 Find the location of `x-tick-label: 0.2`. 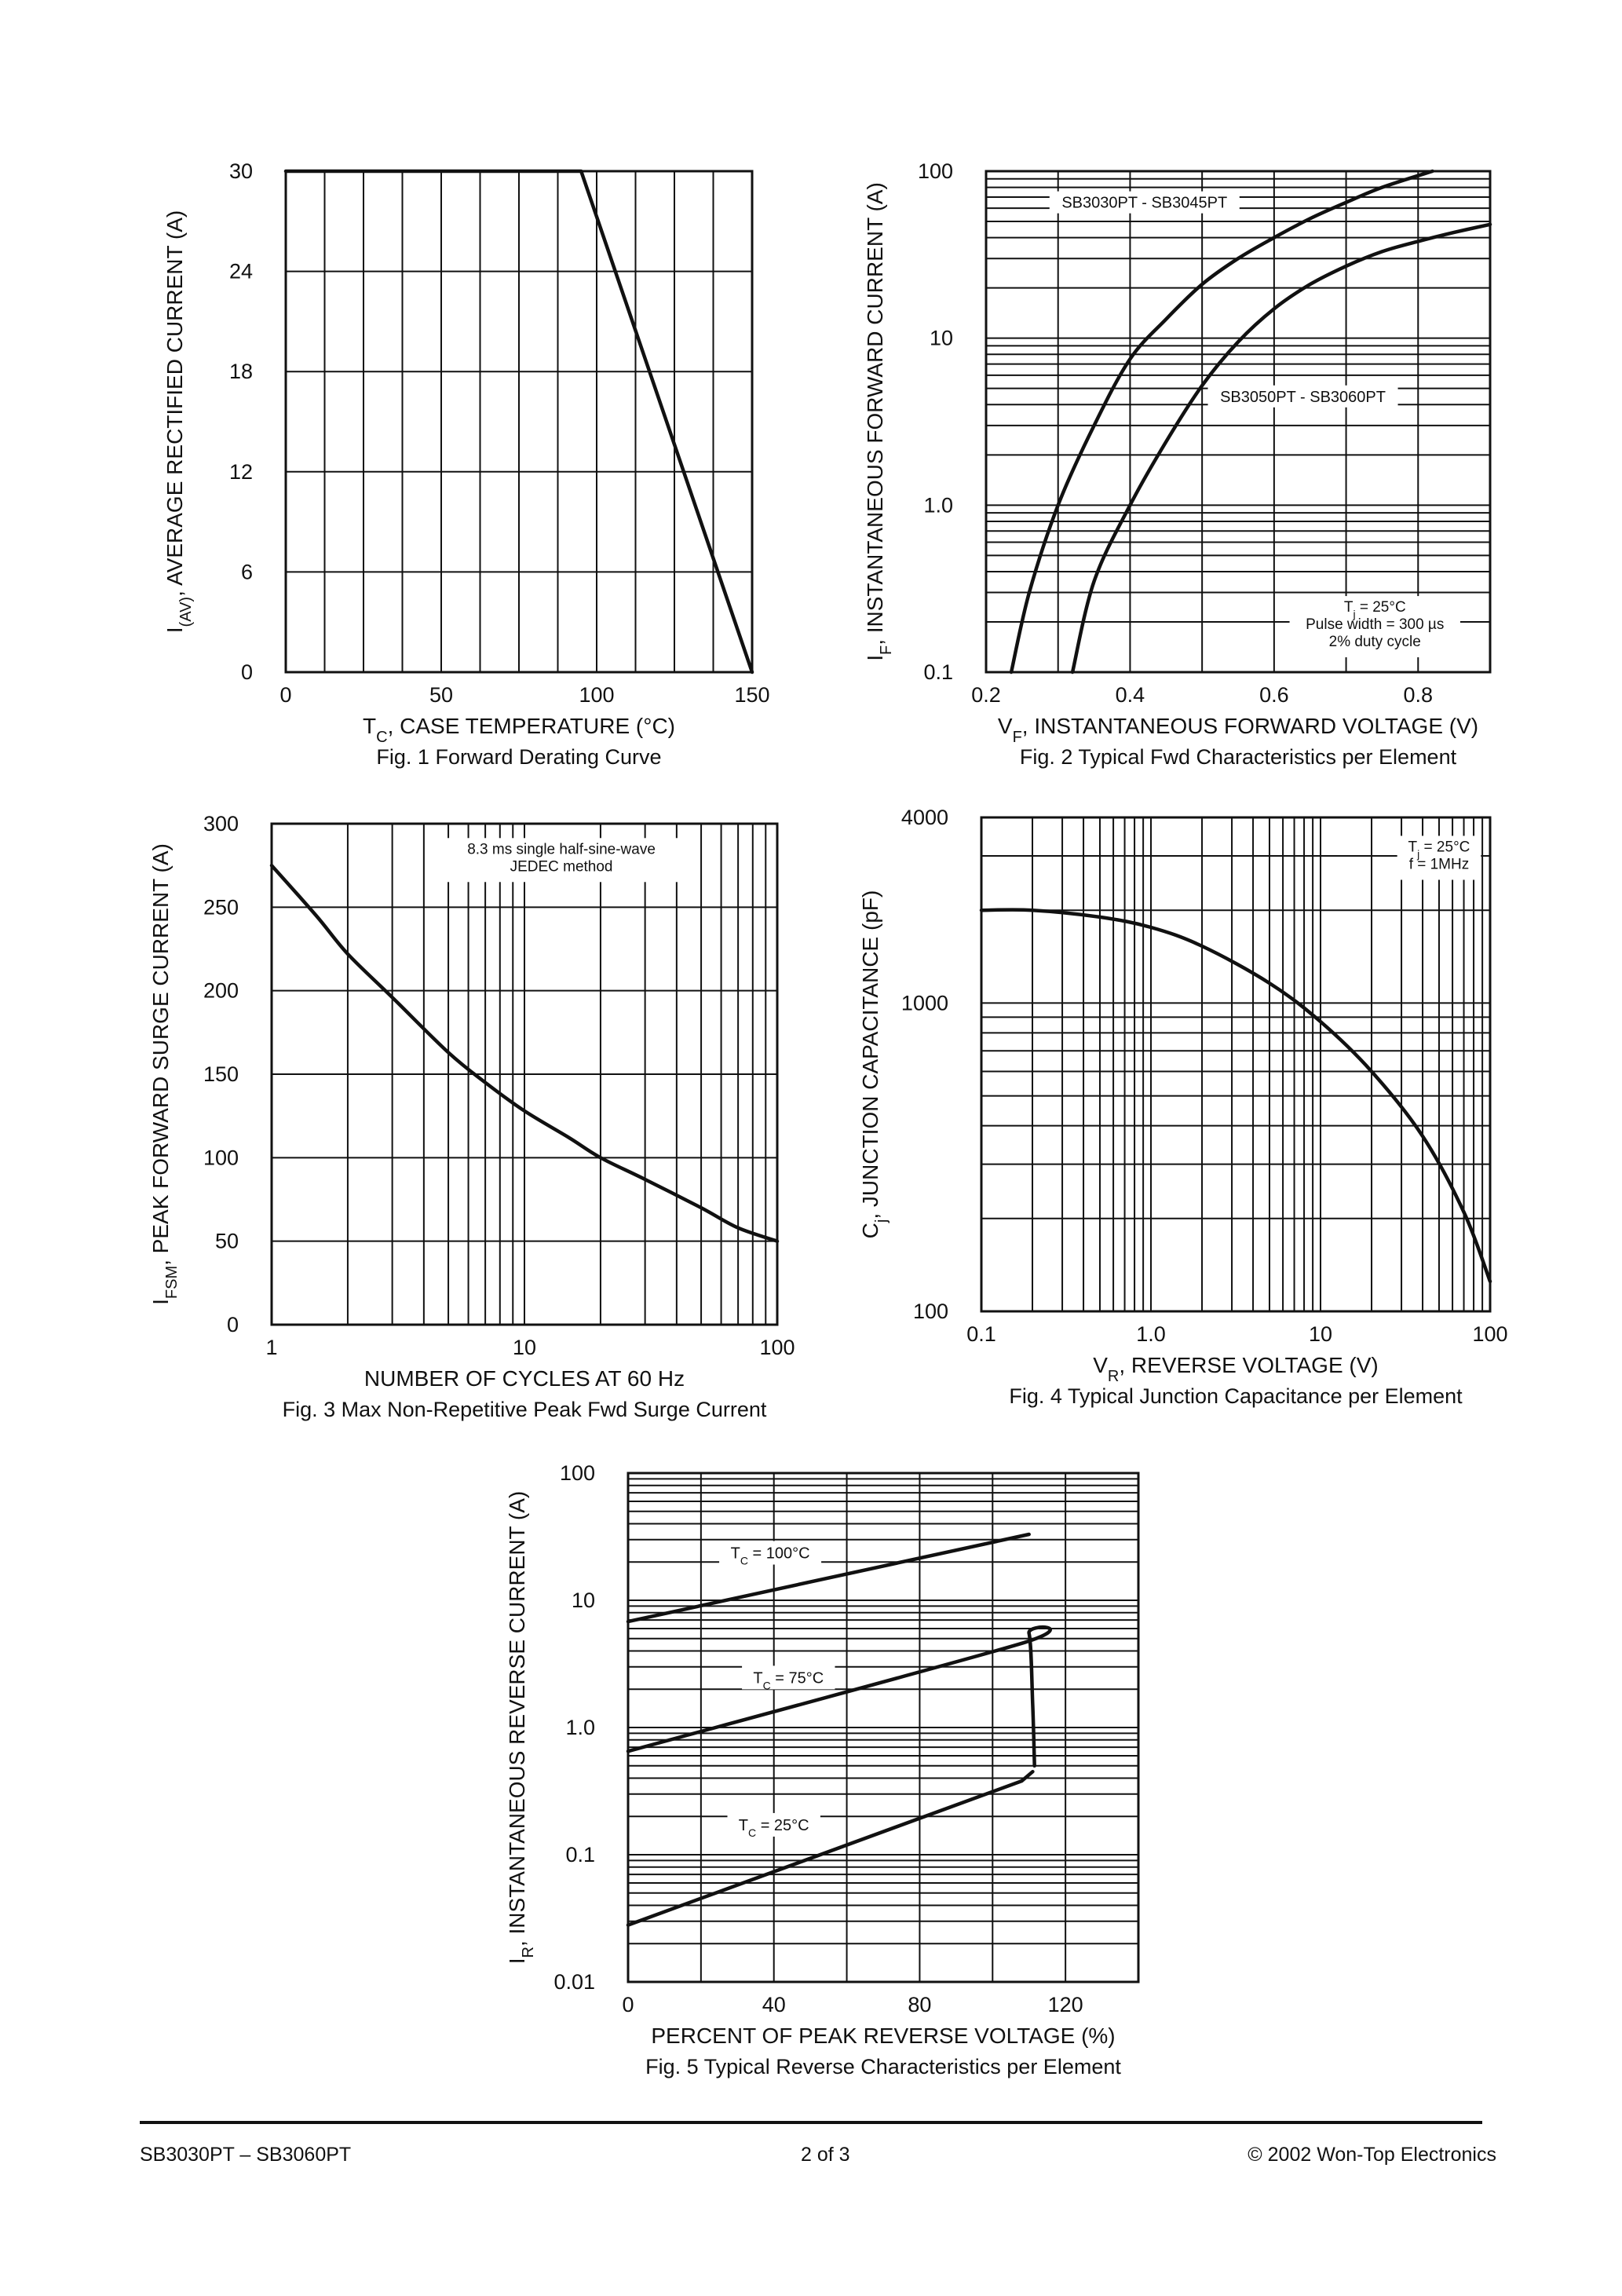

x-tick-label: 0.2 is located at coordinates (986, 695).